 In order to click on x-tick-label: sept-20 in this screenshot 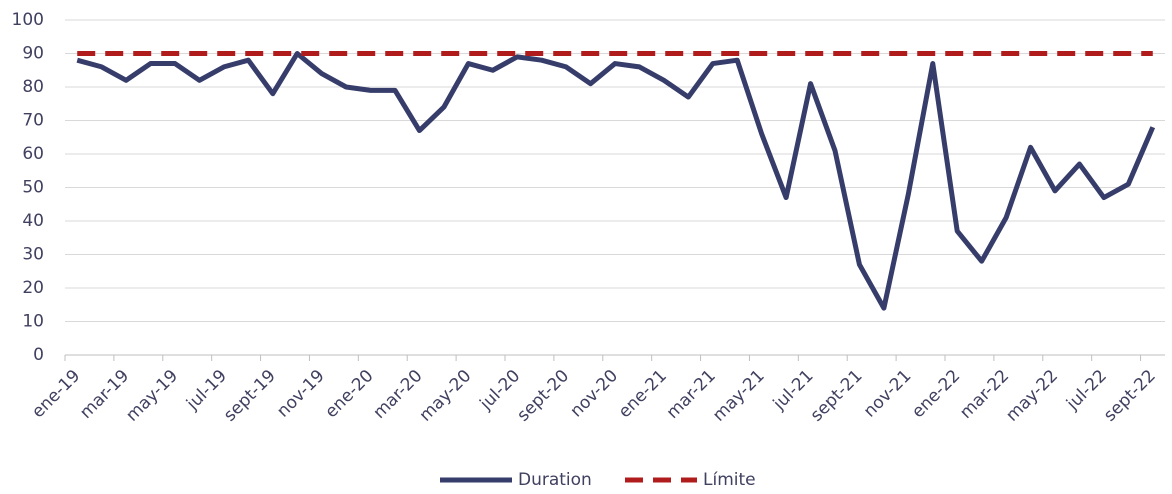, I will do `click(543, 396)`.